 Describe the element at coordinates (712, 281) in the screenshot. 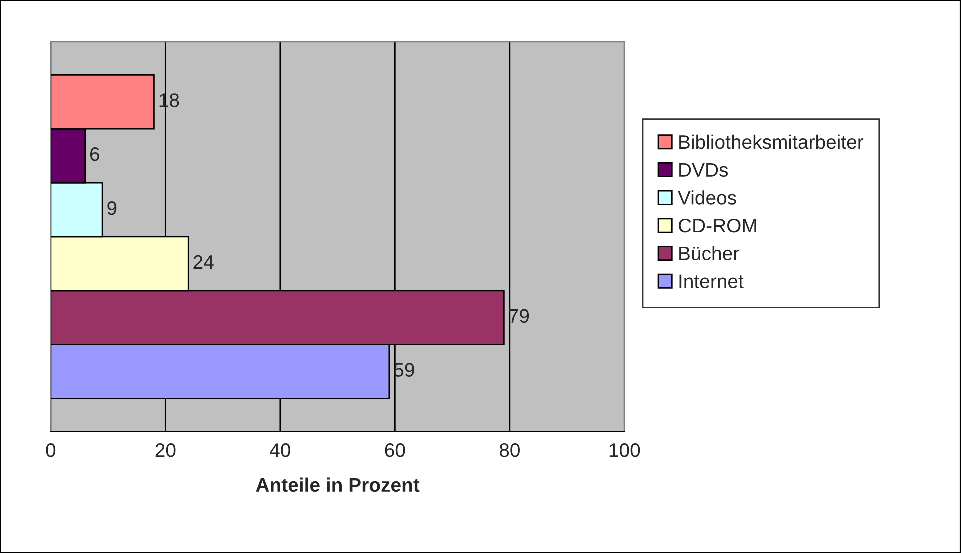

I see `legend-label: Internet` at that location.